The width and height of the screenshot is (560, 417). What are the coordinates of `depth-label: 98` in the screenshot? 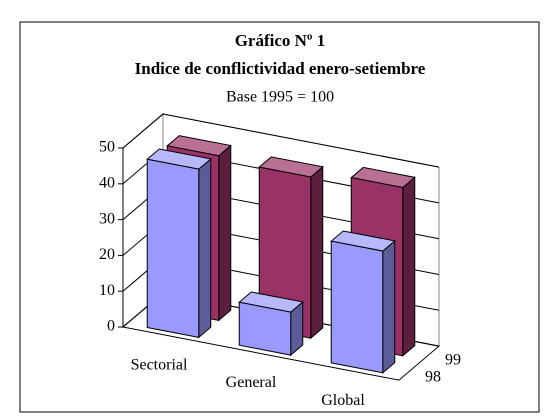 It's located at (433, 376).